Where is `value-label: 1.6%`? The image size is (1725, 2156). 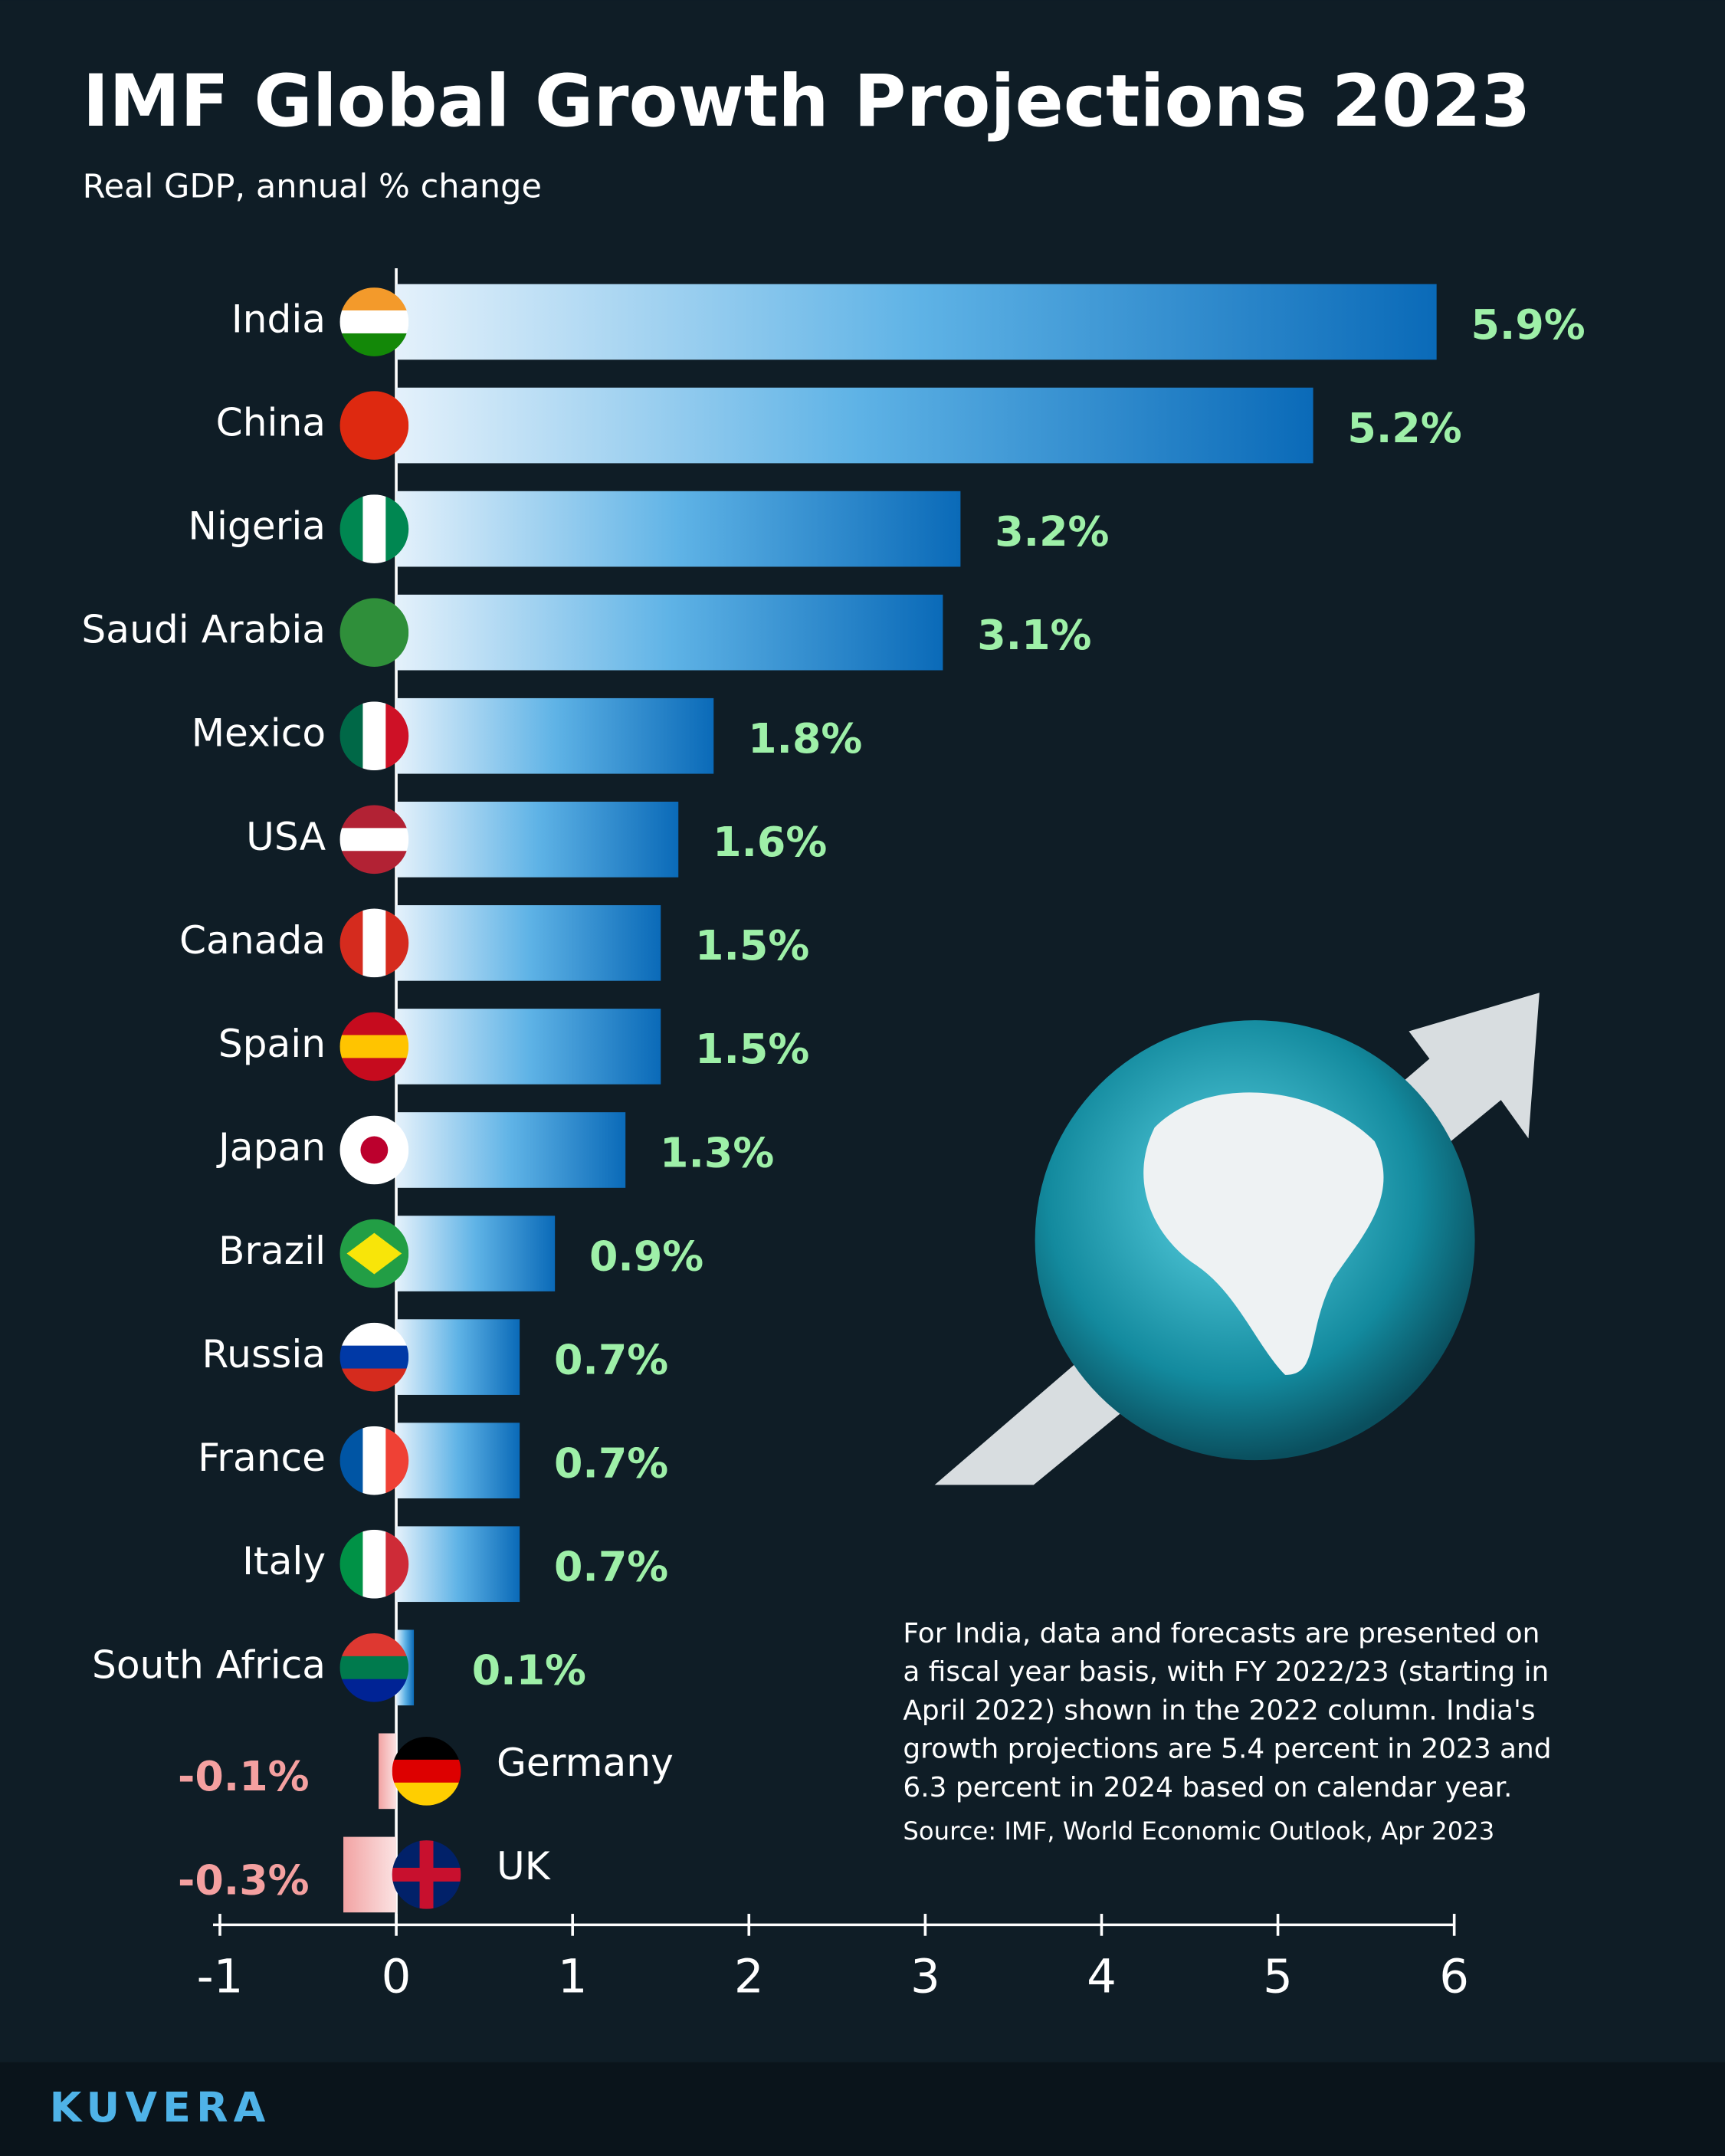
value-label: 1.6% is located at coordinates (770, 842).